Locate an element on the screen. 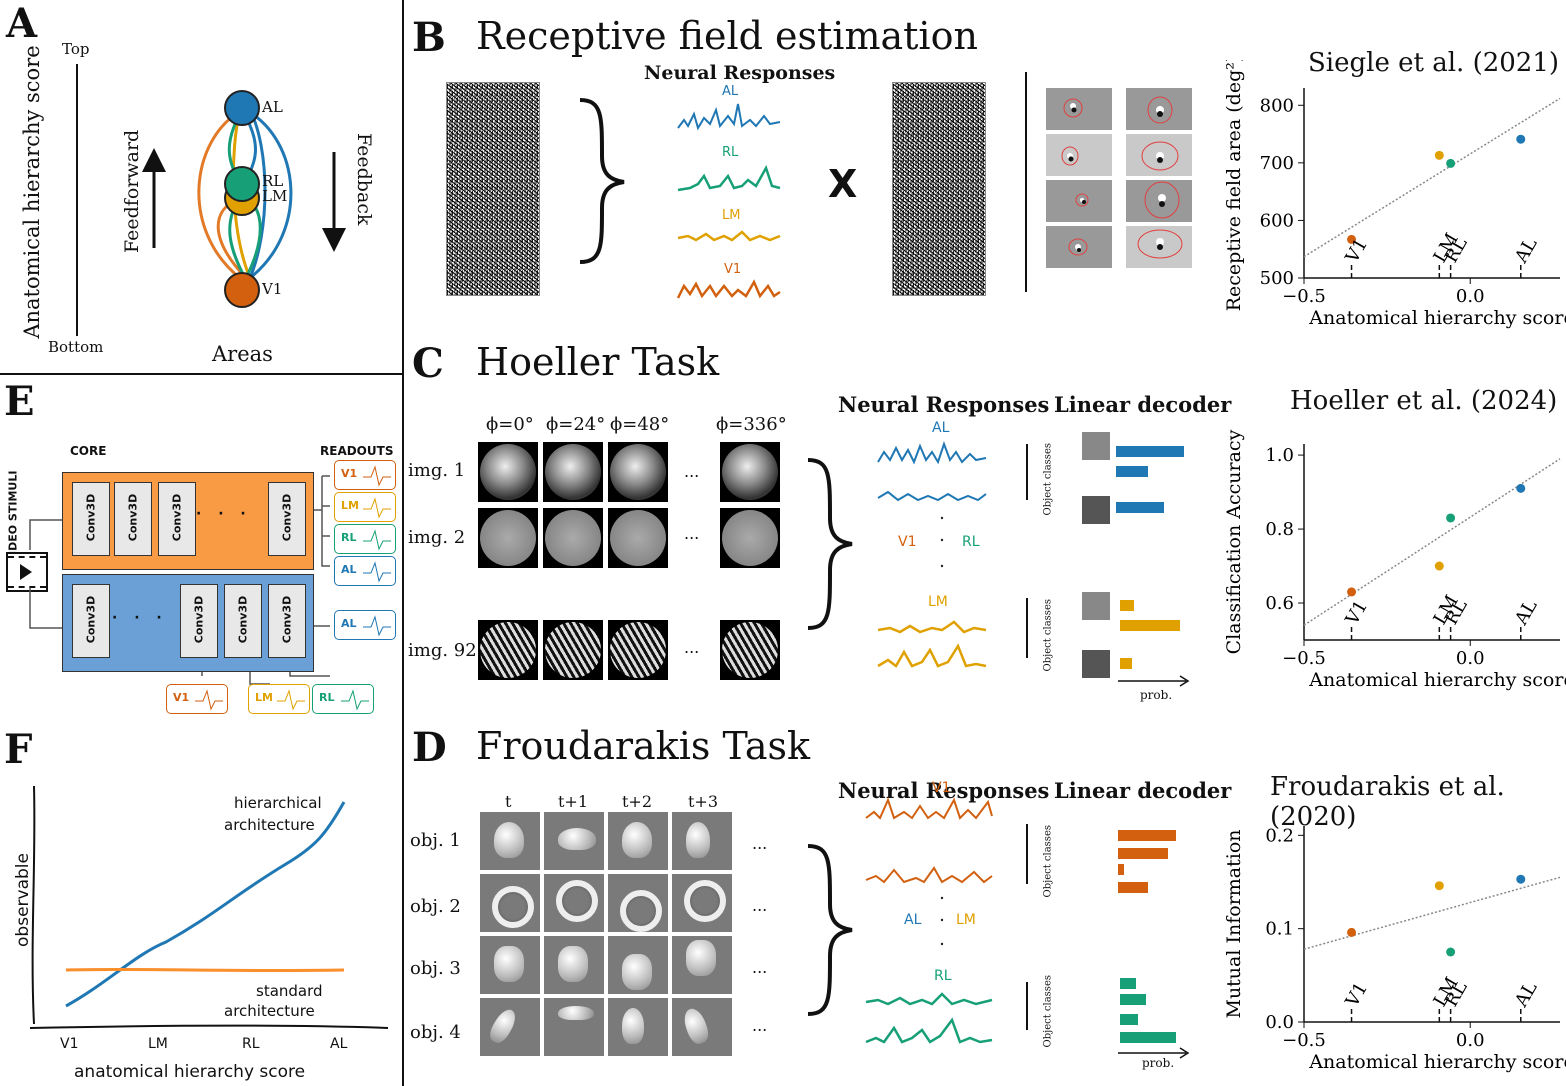 This screenshot has height=1086, width=1566. hierarchy-axis-line is located at coordinates (77, 200).